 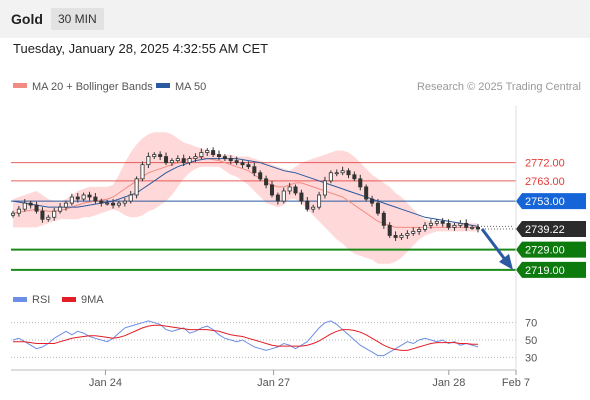 What do you see at coordinates (516, 383) in the screenshot?
I see `x-tick-label: Feb 7` at bounding box center [516, 383].